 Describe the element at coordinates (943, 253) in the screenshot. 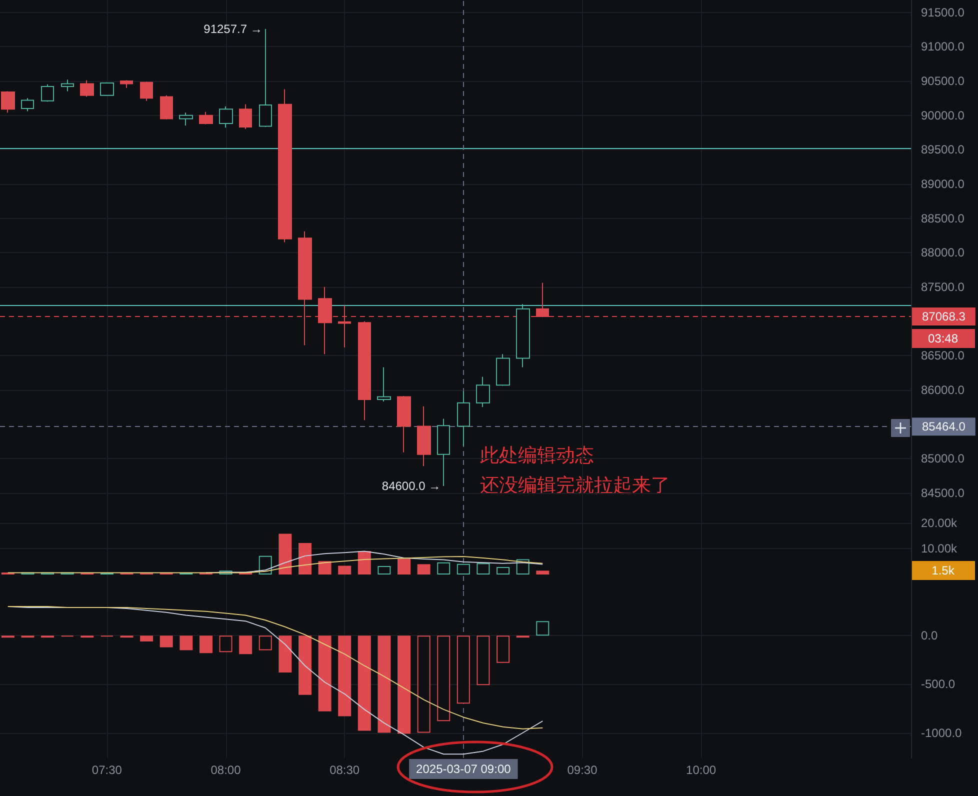

I see `y-tick-label: 88000.0` at that location.